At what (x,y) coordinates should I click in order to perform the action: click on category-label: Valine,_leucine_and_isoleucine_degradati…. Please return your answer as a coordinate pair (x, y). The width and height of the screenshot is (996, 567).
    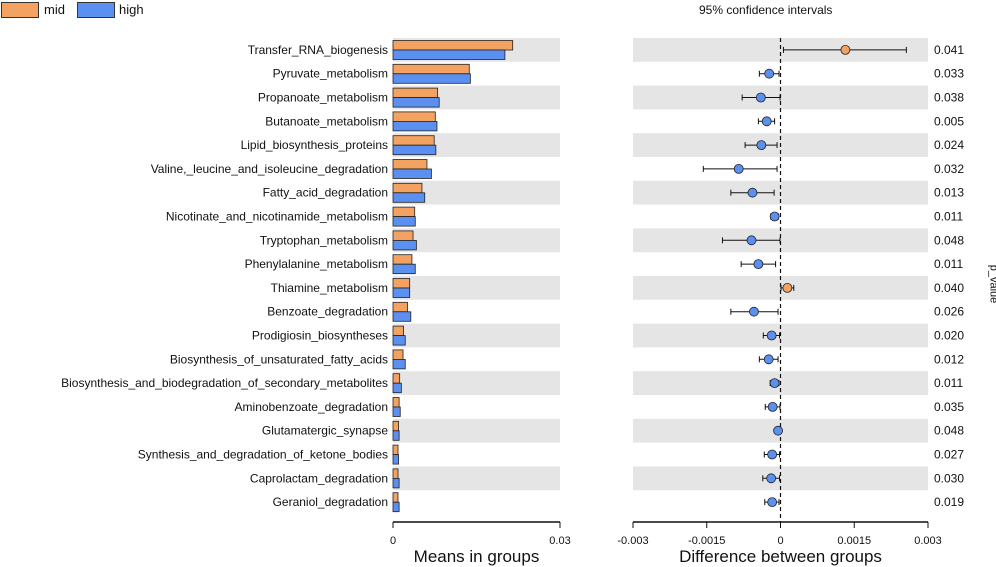
    Looking at the image, I should click on (269, 169).